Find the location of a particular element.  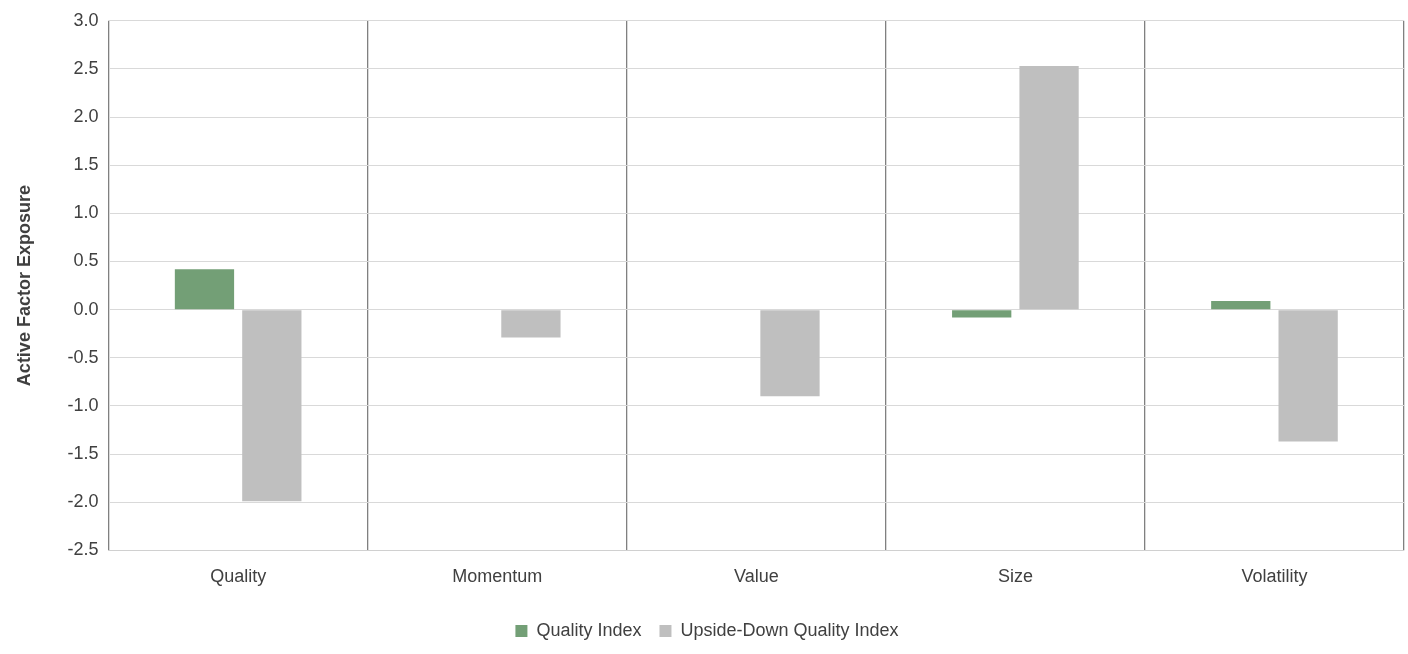

y-tick-label: -0.5 is located at coordinates (83, 356).